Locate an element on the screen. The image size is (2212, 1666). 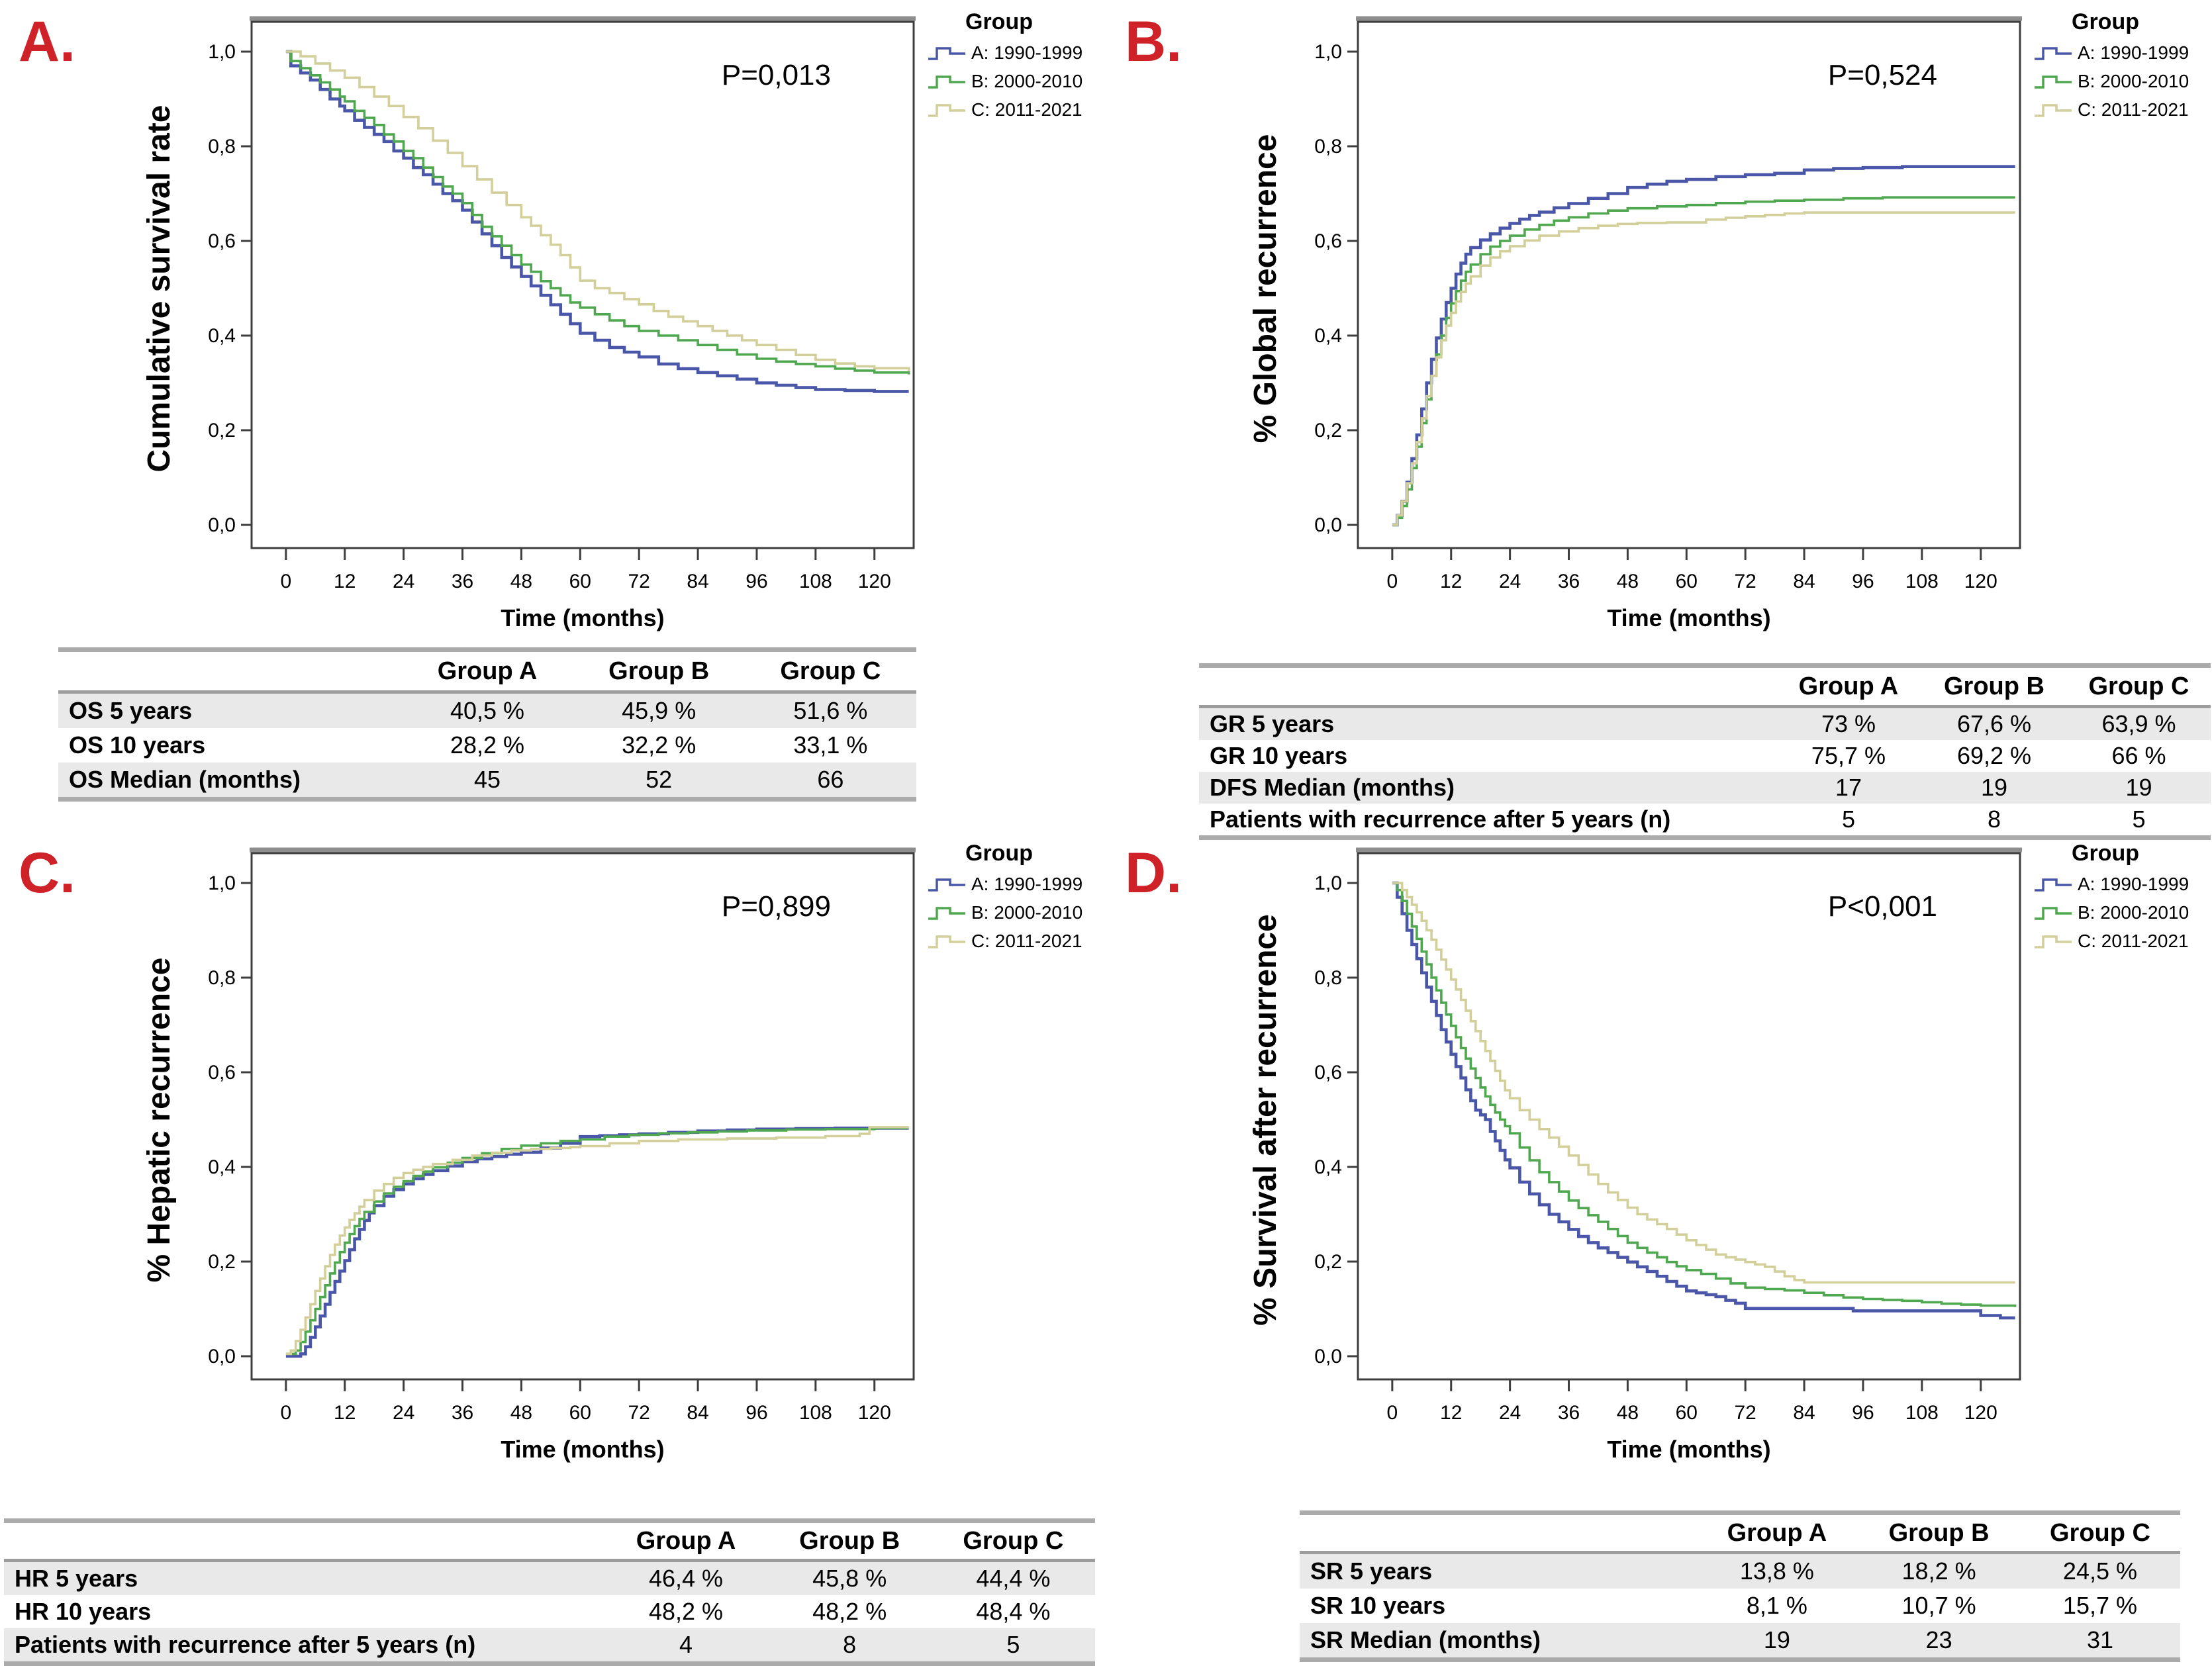
table-row-label: OS 5 years is located at coordinates (131, 710).